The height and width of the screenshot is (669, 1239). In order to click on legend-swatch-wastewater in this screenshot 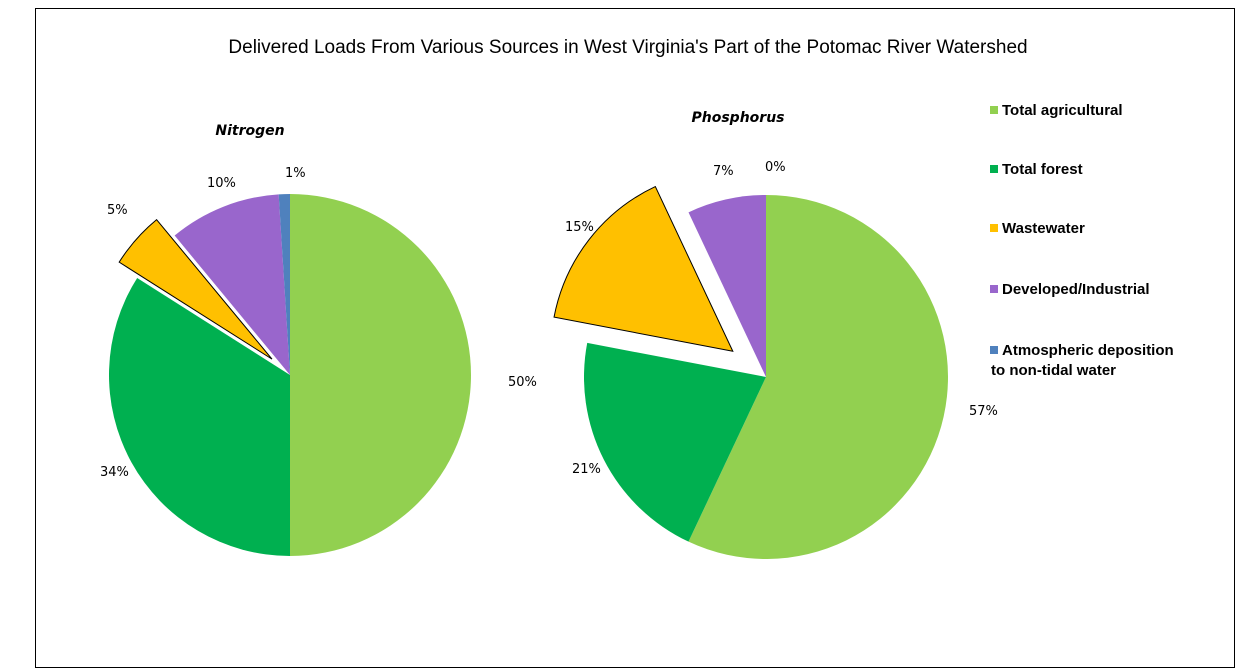, I will do `click(994, 228)`.